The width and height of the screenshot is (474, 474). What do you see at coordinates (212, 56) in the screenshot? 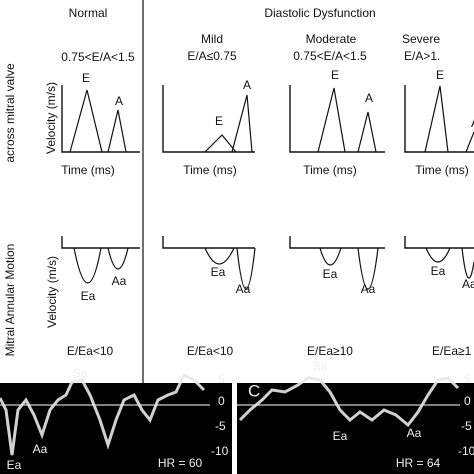
I see `ratio: E/A≤0.75` at bounding box center [212, 56].